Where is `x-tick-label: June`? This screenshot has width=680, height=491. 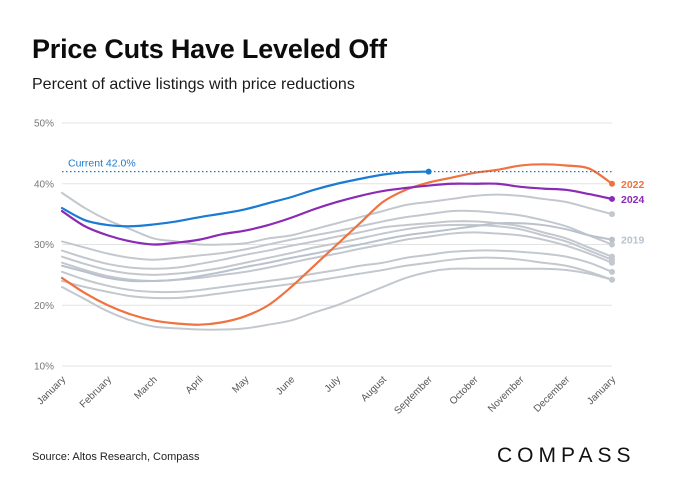 x-tick-label: June is located at coordinates (285, 385).